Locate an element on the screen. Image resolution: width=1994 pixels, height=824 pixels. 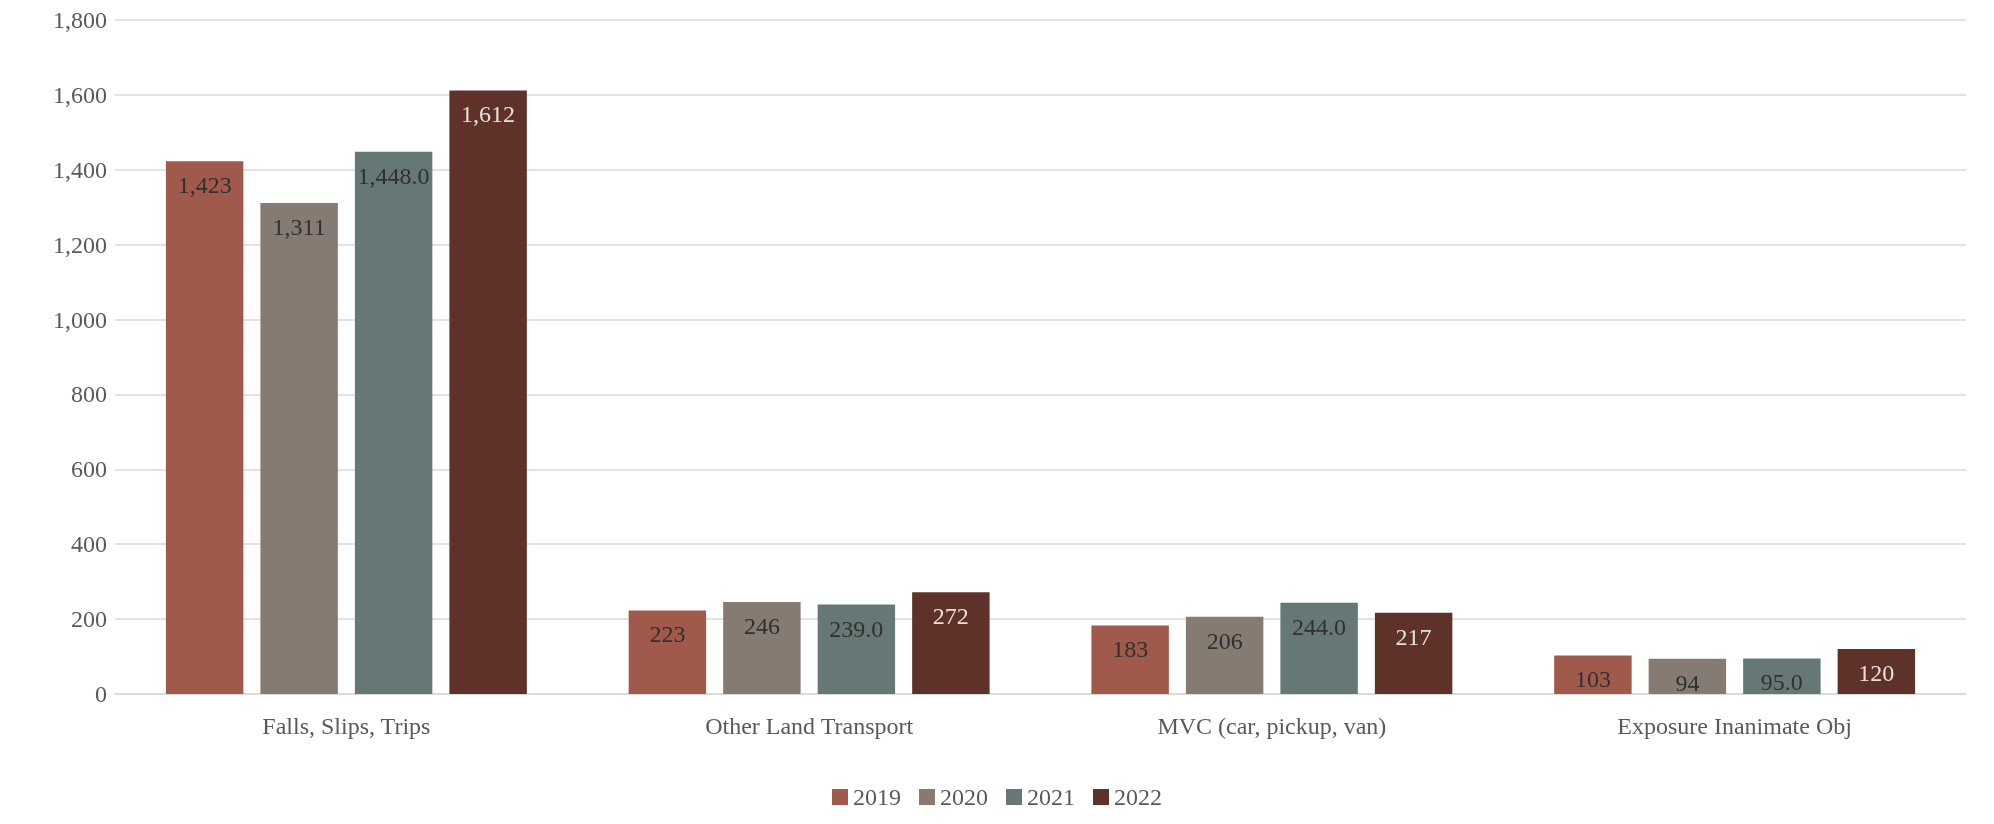
data-label: 94 is located at coordinates (1687, 682).